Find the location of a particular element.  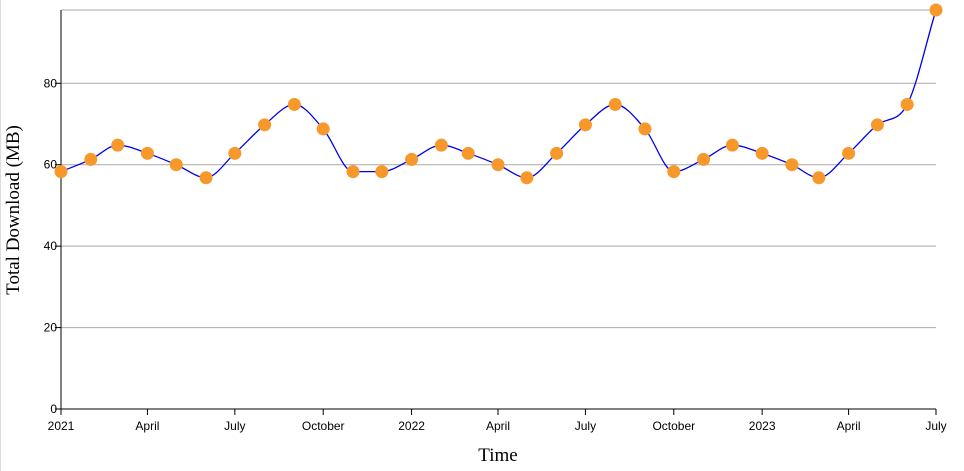

y-axis-title: Total Download (MB) is located at coordinates (13, 210).